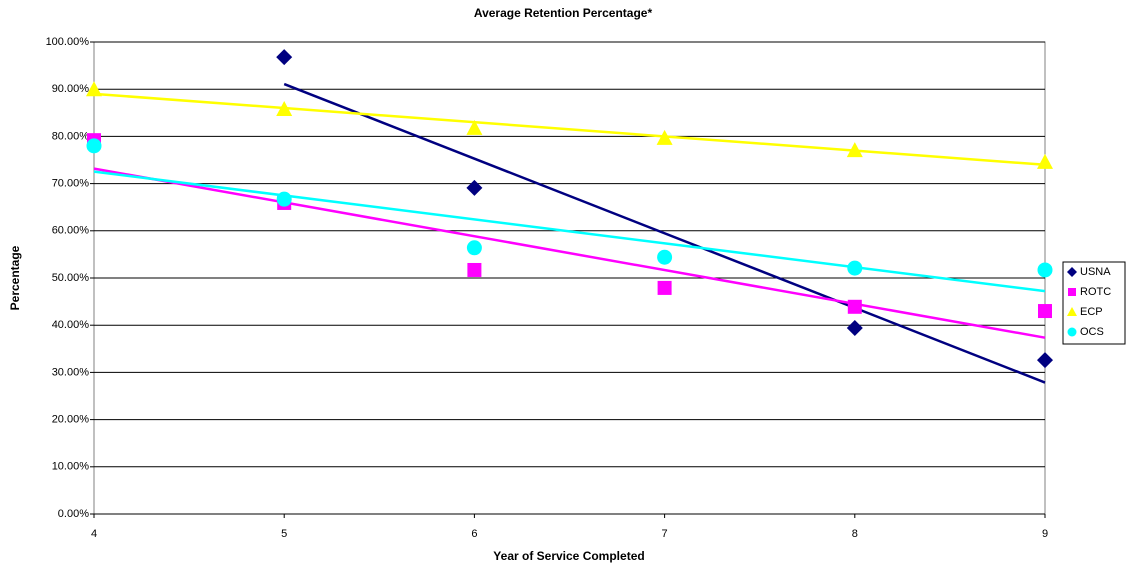 This screenshot has width=1126, height=568. Describe the element at coordinates (284, 534) in the screenshot. I see `x-tick-label: 5` at that location.